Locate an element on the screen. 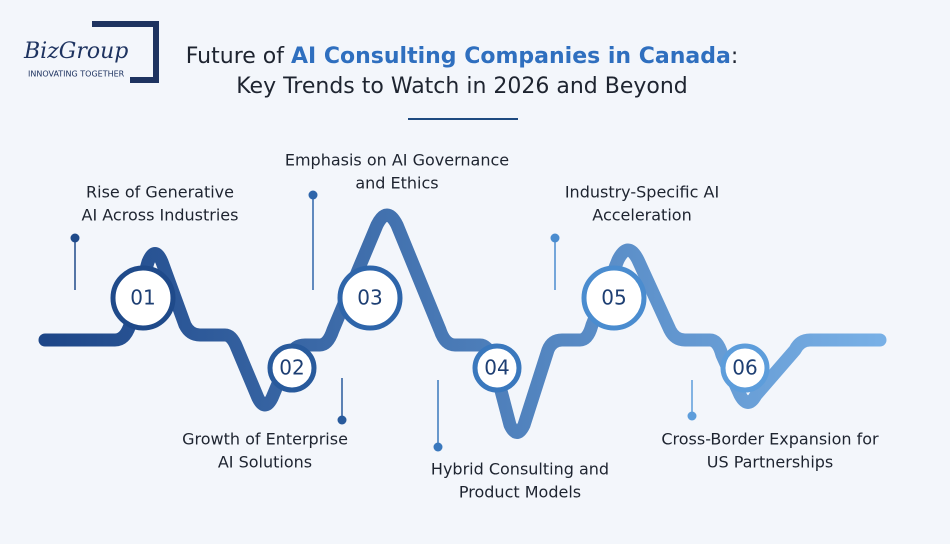 Image resolution: width=950 pixels, height=544 pixels. step-label: Industry-Specific AI is located at coordinates (642, 192).